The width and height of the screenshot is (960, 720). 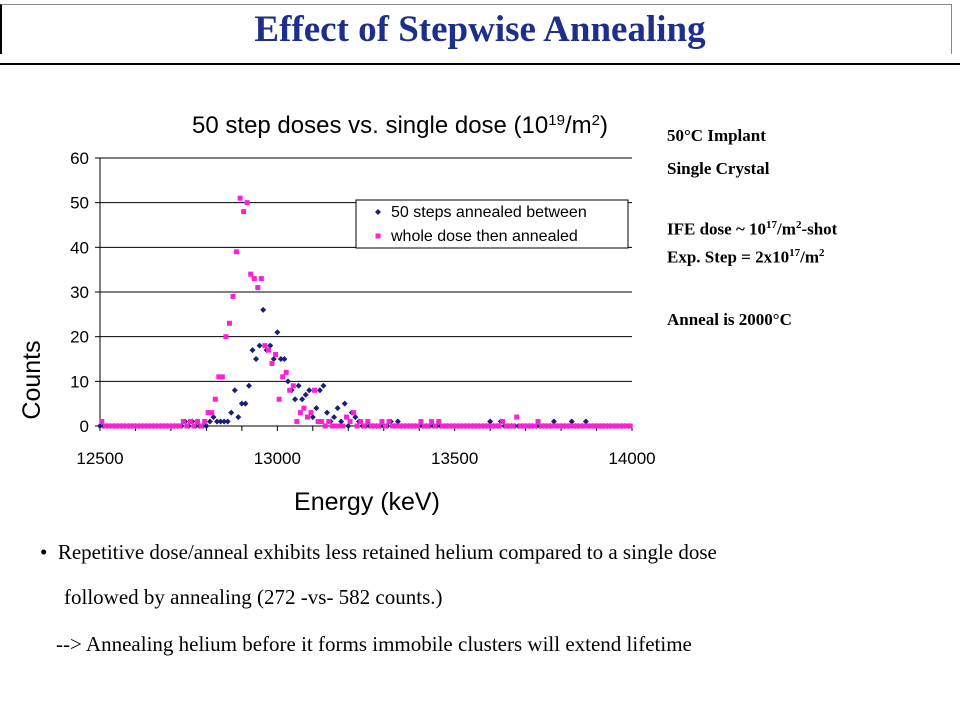 What do you see at coordinates (752, 229) in the screenshot?
I see `note-ife-dose: IFE dose ~ 1017/m2-shot` at bounding box center [752, 229].